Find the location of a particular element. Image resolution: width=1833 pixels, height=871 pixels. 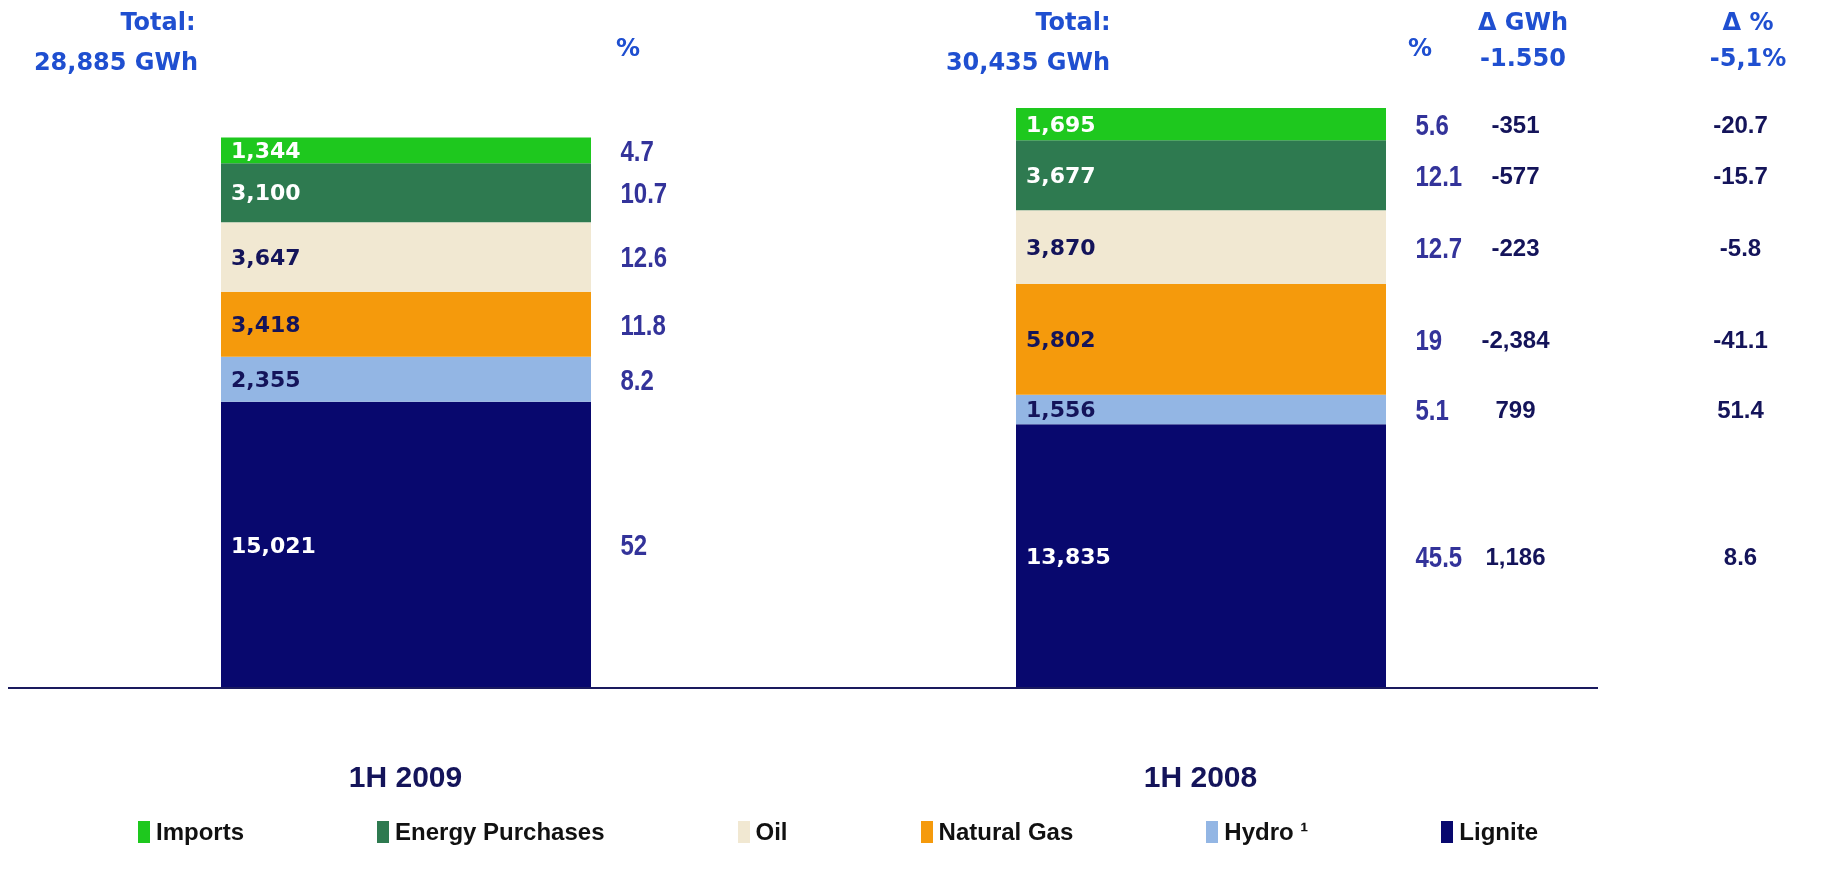

annotation: 5.6 is located at coordinates (1432, 124).